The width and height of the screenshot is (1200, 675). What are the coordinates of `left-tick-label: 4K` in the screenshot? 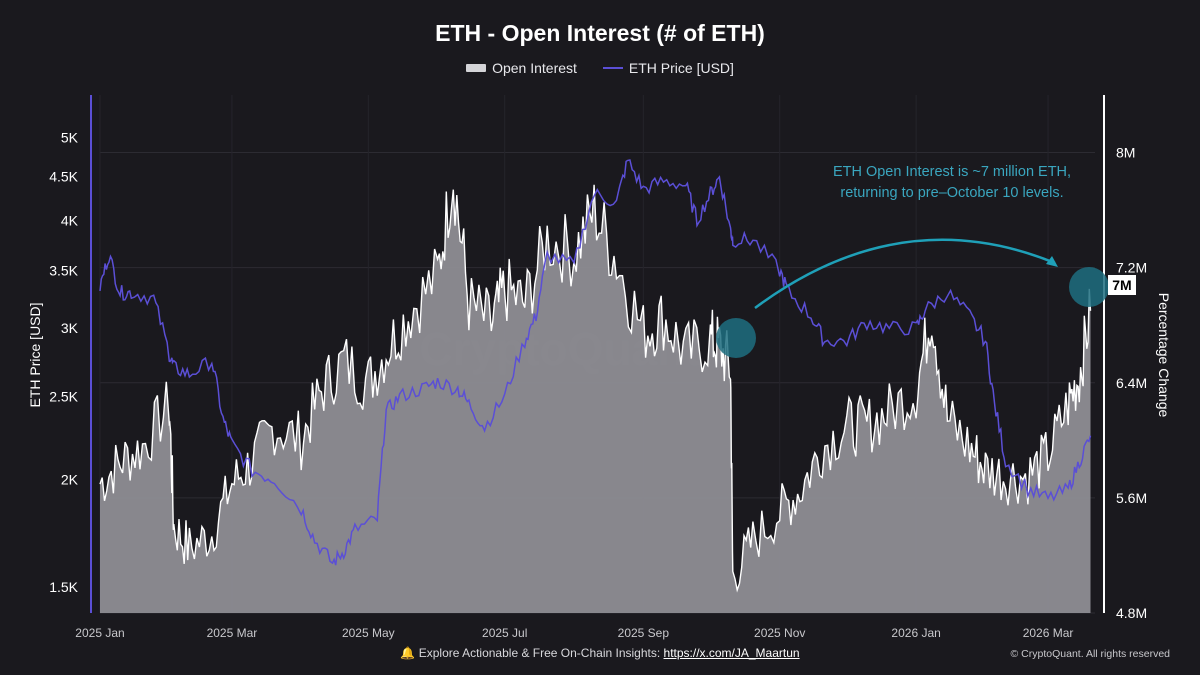 It's located at (70, 221).